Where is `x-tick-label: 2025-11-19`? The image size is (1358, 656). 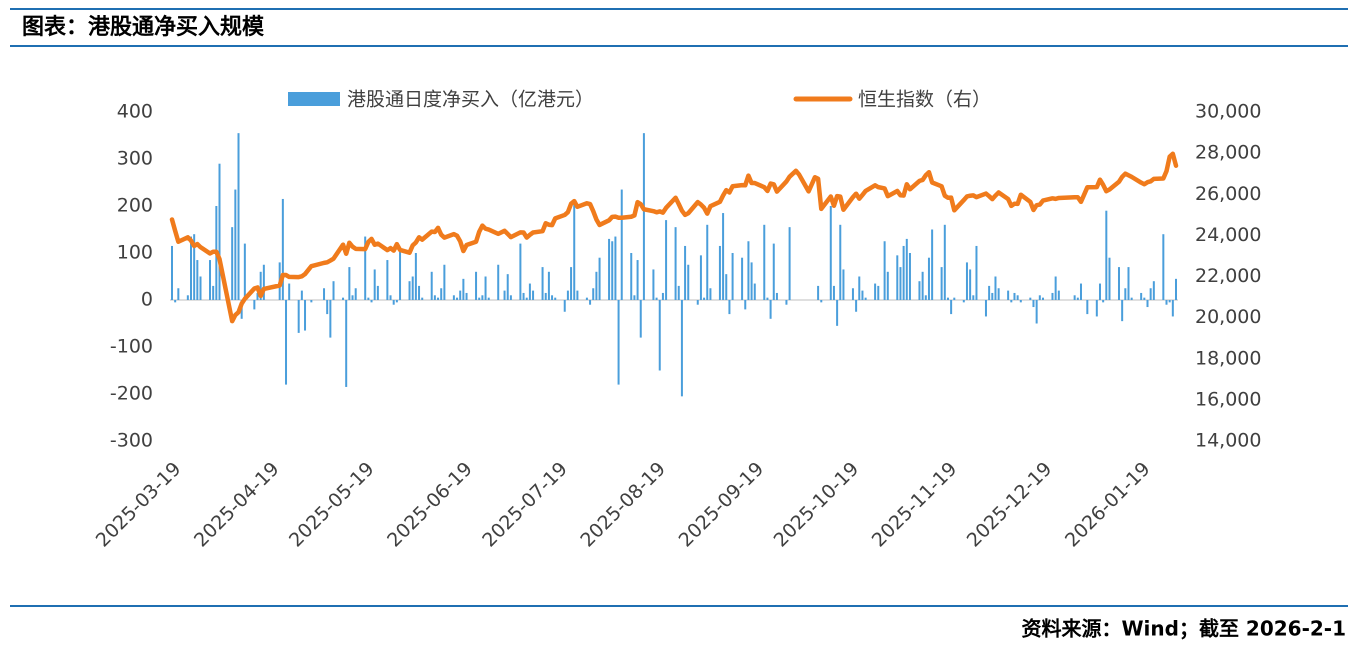 x-tick-label: 2025-11-19 is located at coordinates (915, 505).